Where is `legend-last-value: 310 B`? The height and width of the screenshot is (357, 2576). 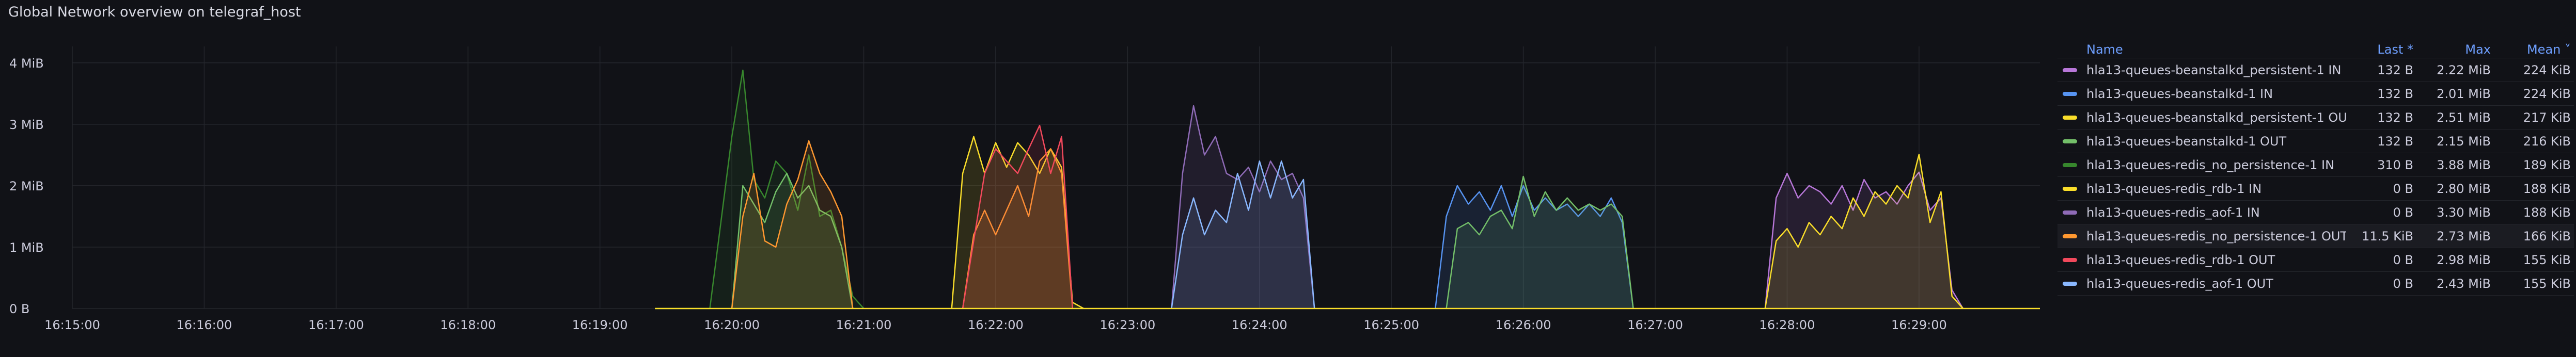
legend-last-value: 310 B is located at coordinates (2395, 164).